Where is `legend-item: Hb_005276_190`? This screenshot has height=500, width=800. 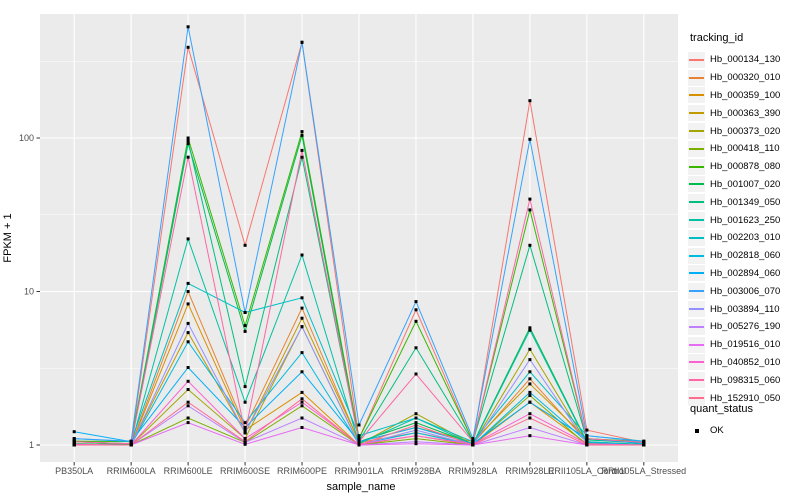 legend-item: Hb_005276_190 is located at coordinates (744, 327).